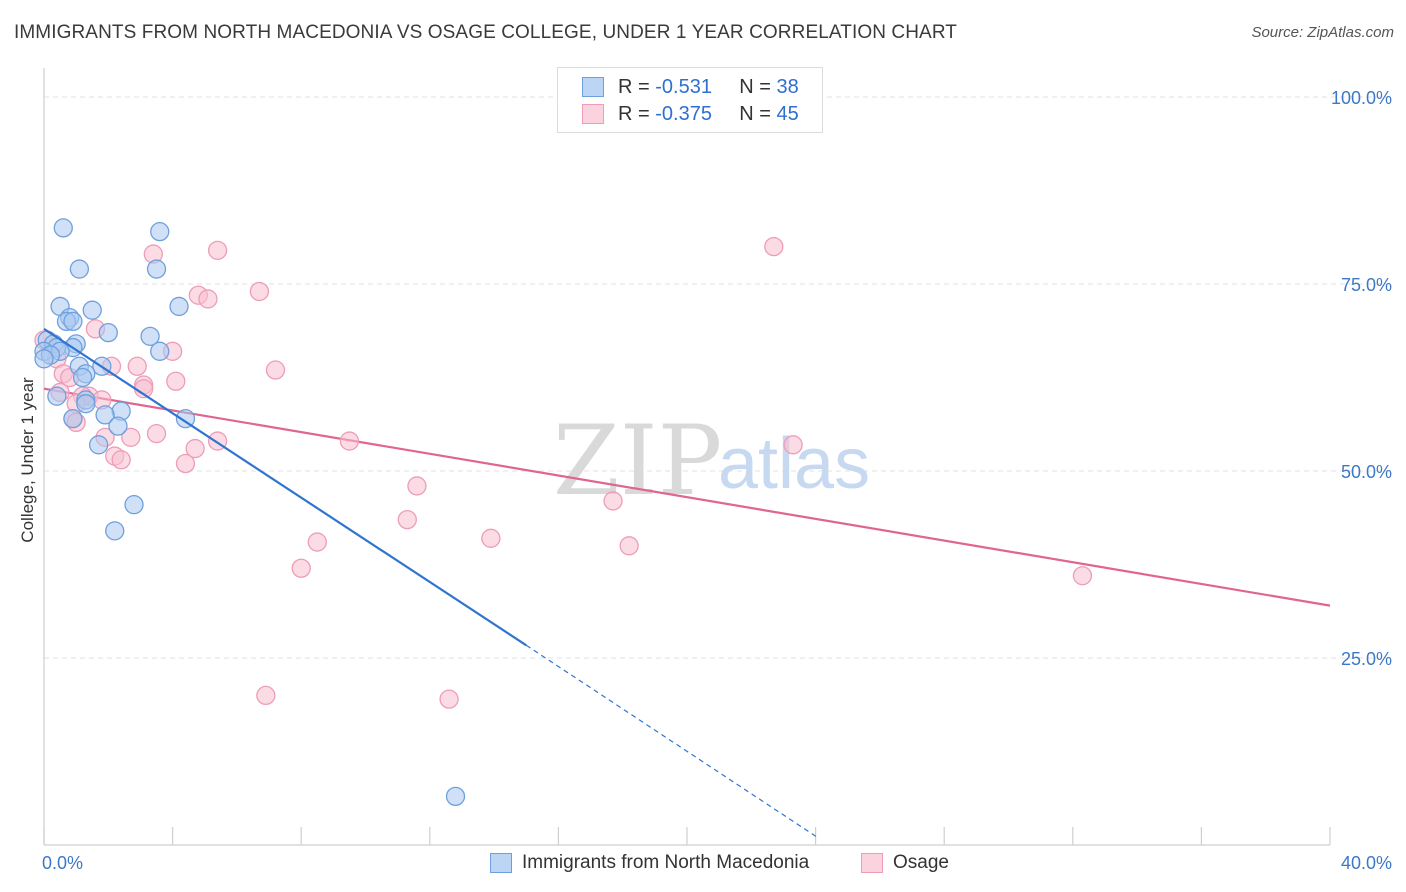 This screenshot has height=892, width=1406. I want to click on series-swatch-blue, so click(501, 863).